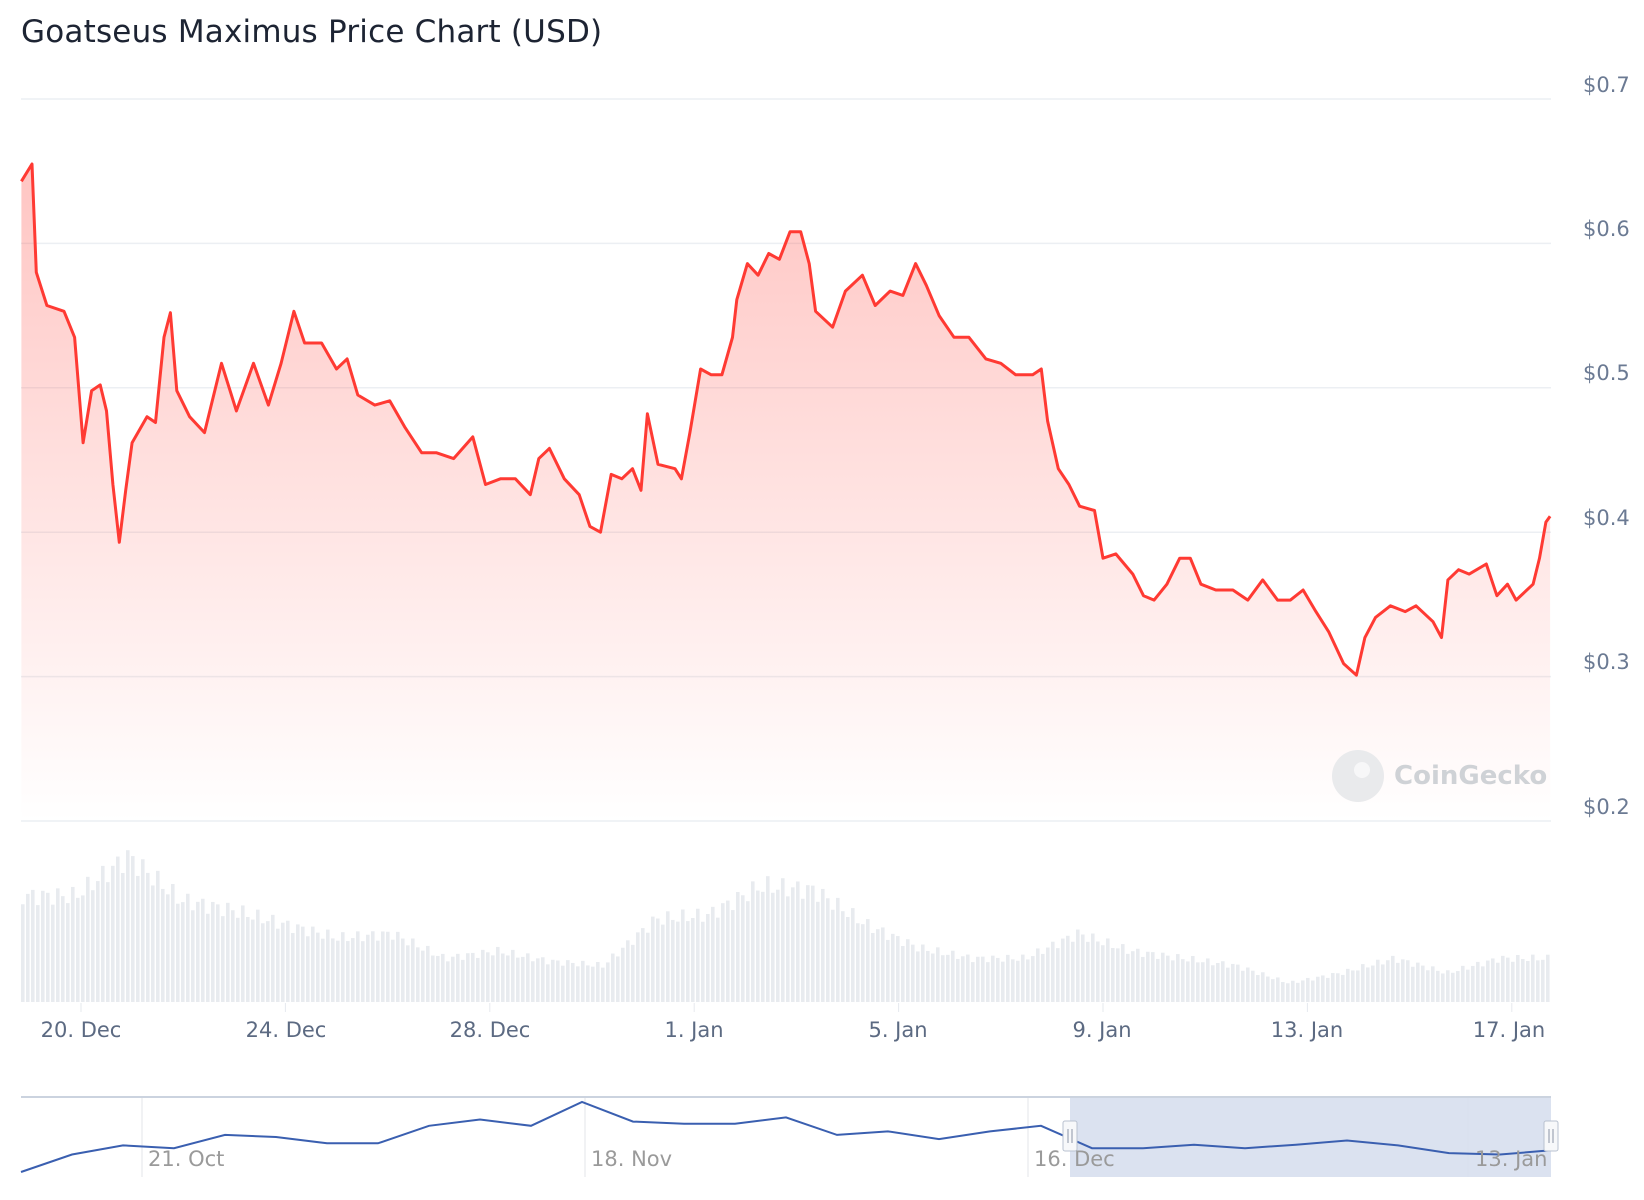 This screenshot has width=1644, height=1200. I want to click on x-tick-label: 9. Jan, so click(1102, 1030).